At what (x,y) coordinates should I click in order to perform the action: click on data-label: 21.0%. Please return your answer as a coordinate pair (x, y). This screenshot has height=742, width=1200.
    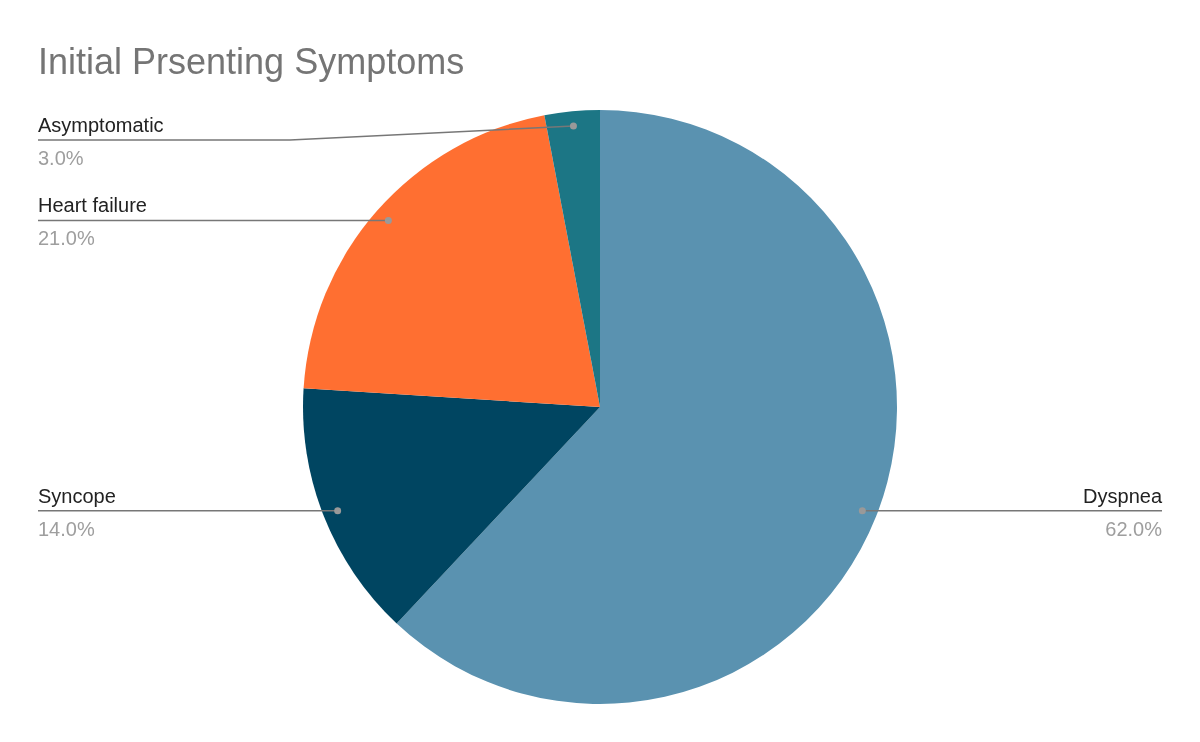
    Looking at the image, I should click on (66, 238).